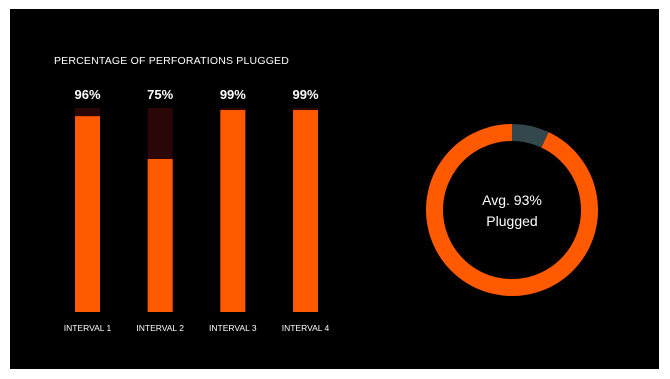  Describe the element at coordinates (512, 200) in the screenshot. I see `donut-center-label-1: Avg. 93%` at that location.